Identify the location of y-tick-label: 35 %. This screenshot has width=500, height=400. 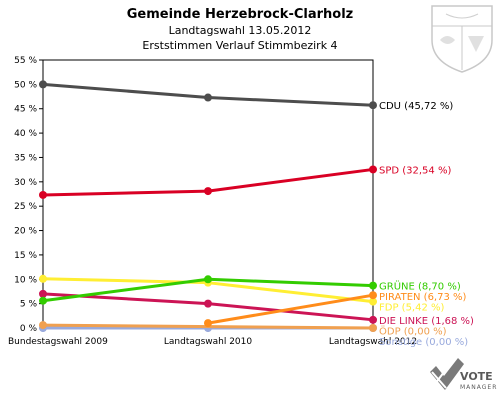
(25, 158).